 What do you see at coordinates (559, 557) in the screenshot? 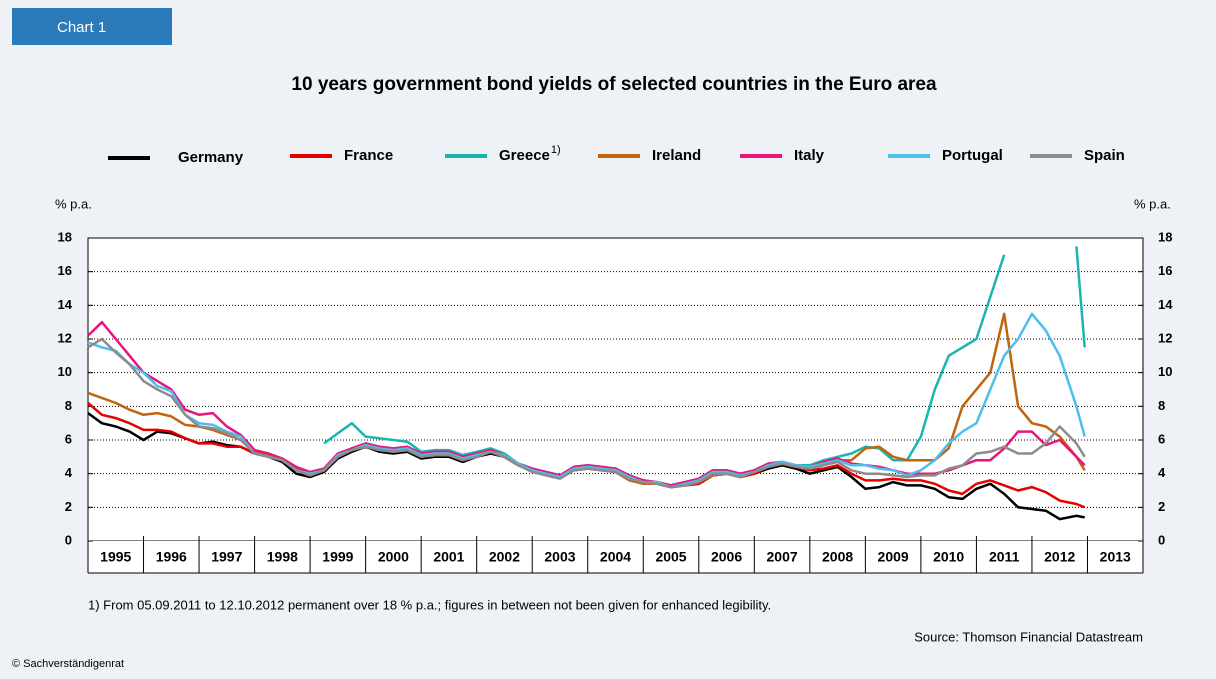
I see `x-tick-label: 2003` at bounding box center [559, 557].